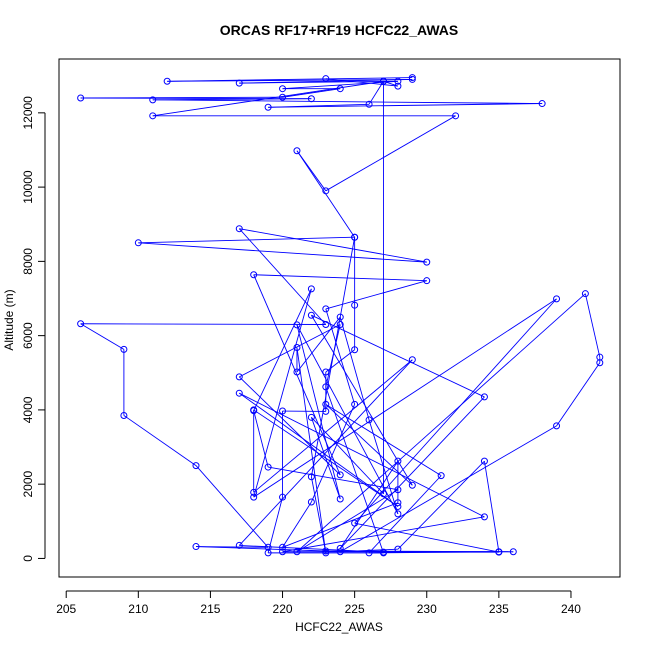 This screenshot has width=650, height=650. Describe the element at coordinates (28, 335) in the screenshot. I see `y-tick-label: 6000` at that location.